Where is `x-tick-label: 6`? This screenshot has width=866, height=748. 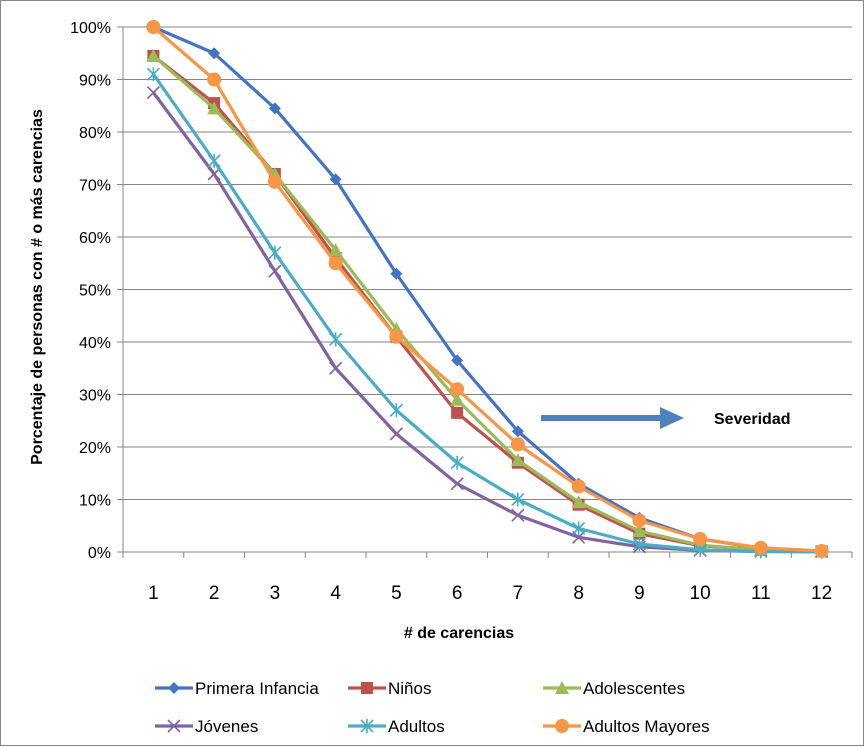
x-tick-label: 6 is located at coordinates (457, 593).